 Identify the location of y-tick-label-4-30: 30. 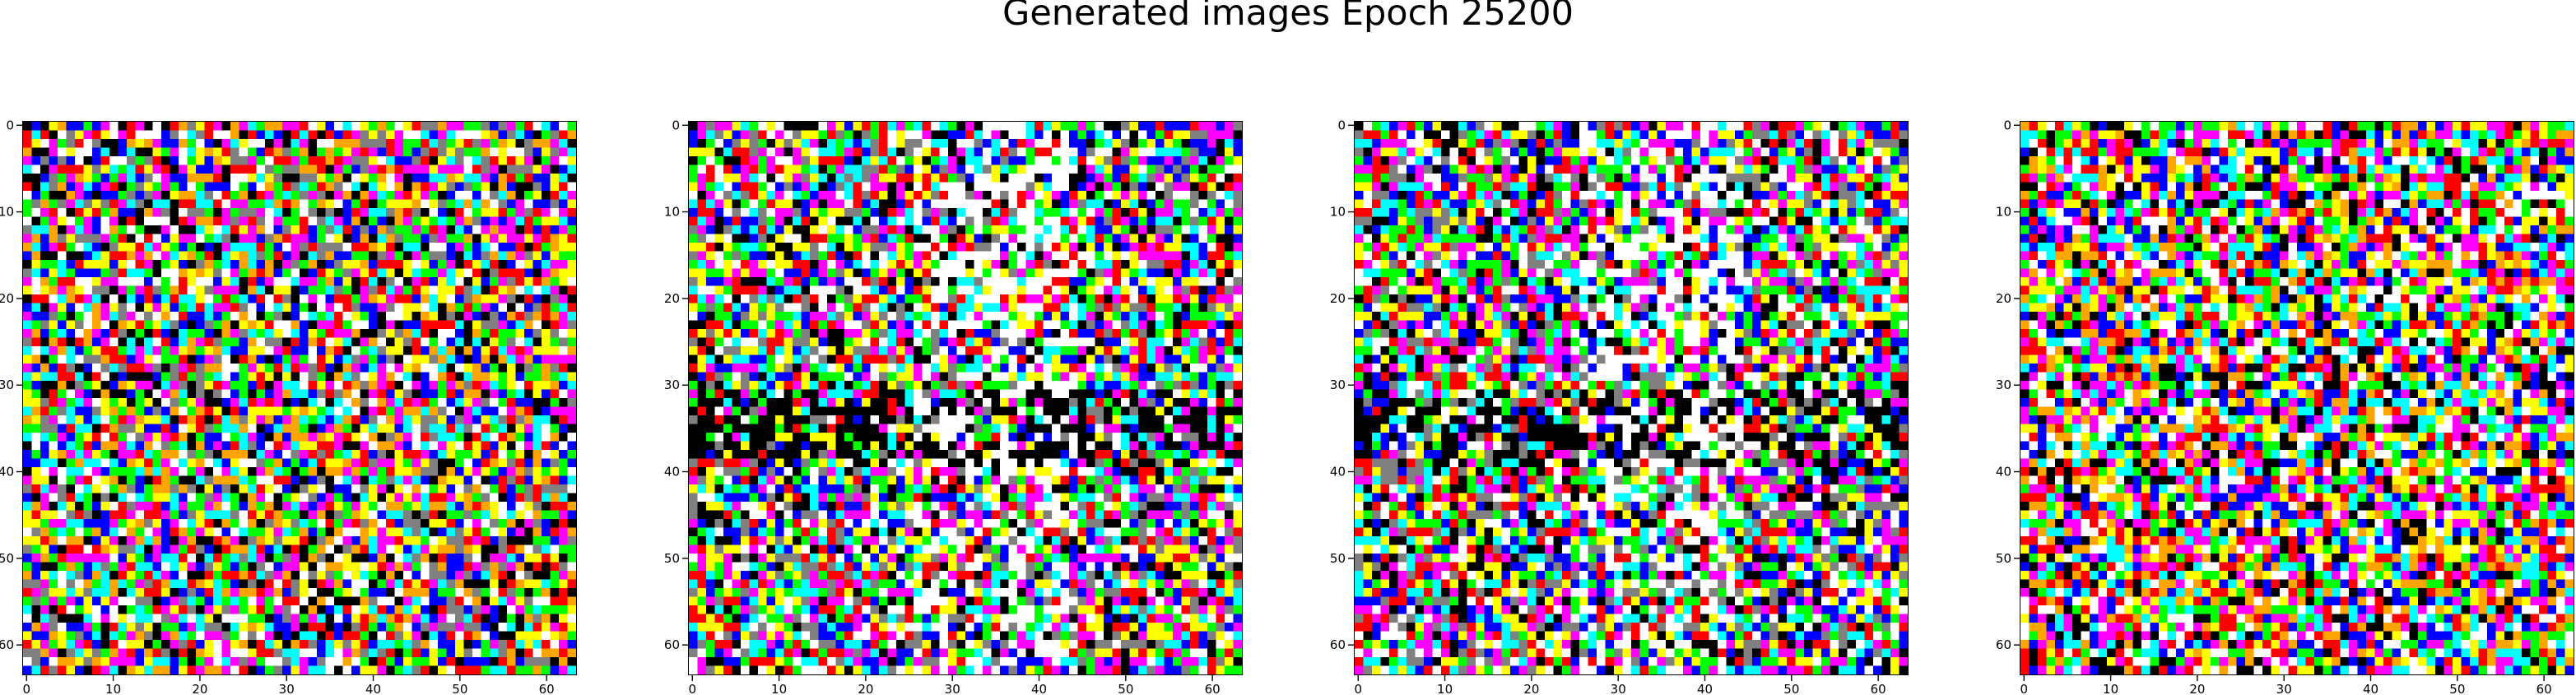
(2003, 385).